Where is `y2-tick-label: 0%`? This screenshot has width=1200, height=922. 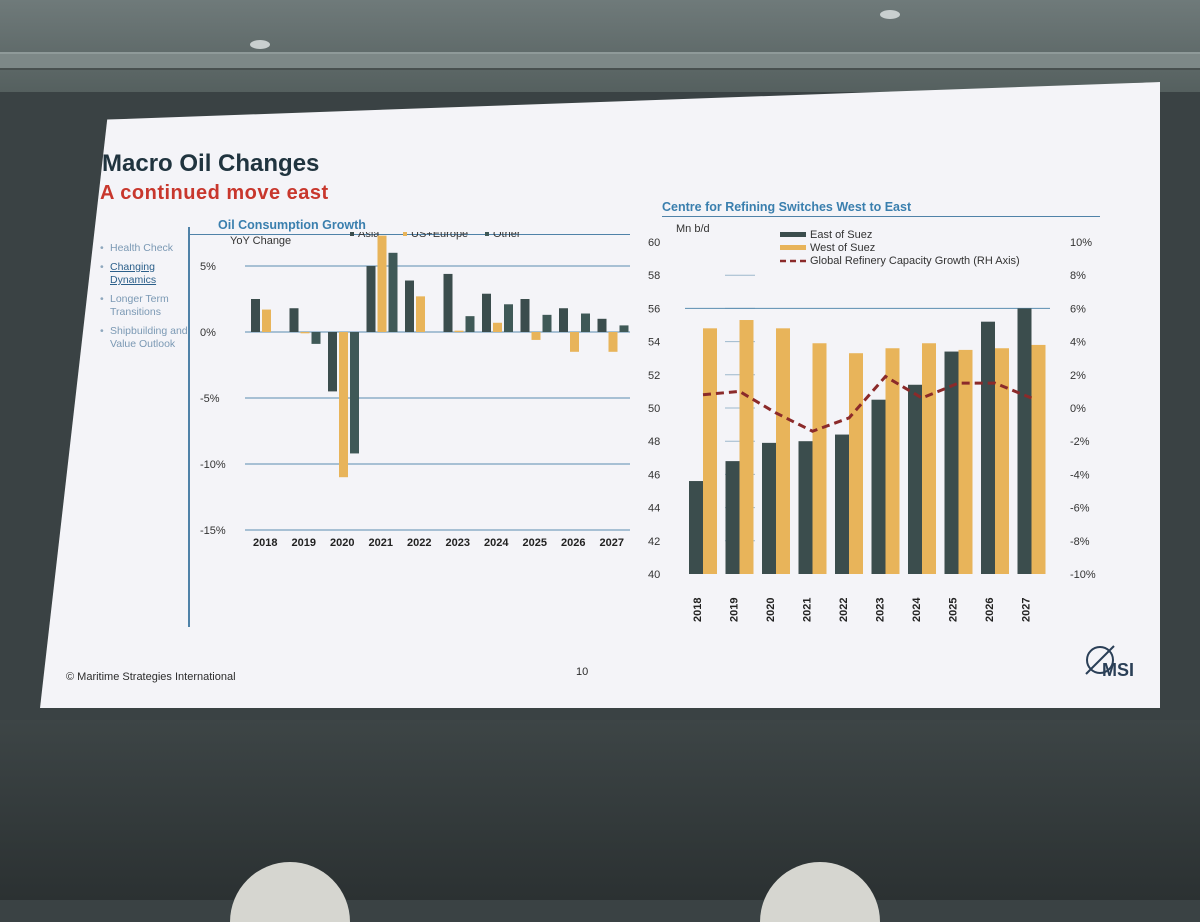 y2-tick-label: 0% is located at coordinates (1078, 409).